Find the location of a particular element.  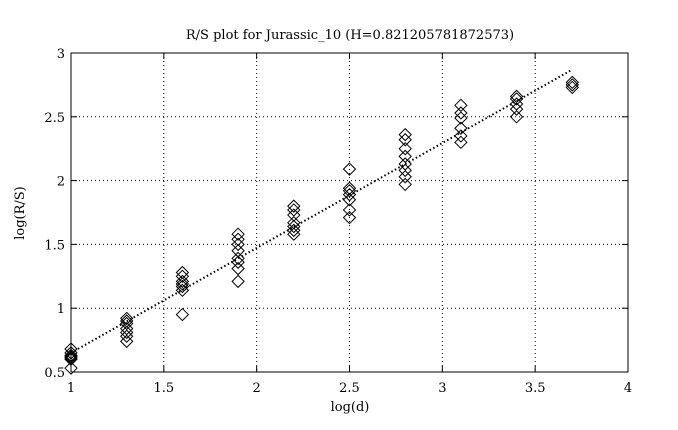

y-tick-label: 3 is located at coordinates (61, 54).